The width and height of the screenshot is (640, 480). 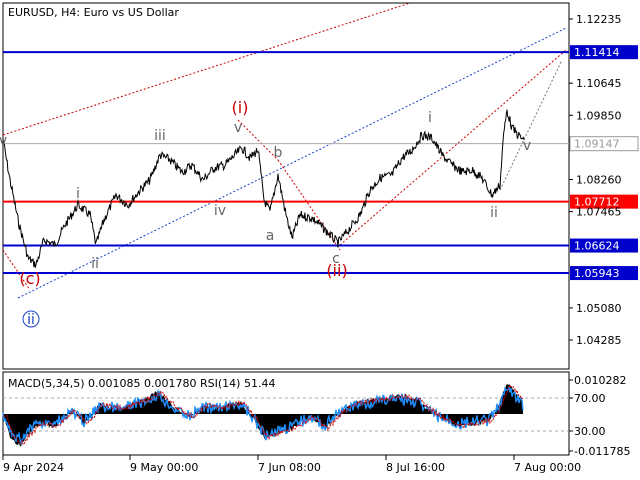 I want to click on price-tick-label-5: 1.05080, so click(x=599, y=308).